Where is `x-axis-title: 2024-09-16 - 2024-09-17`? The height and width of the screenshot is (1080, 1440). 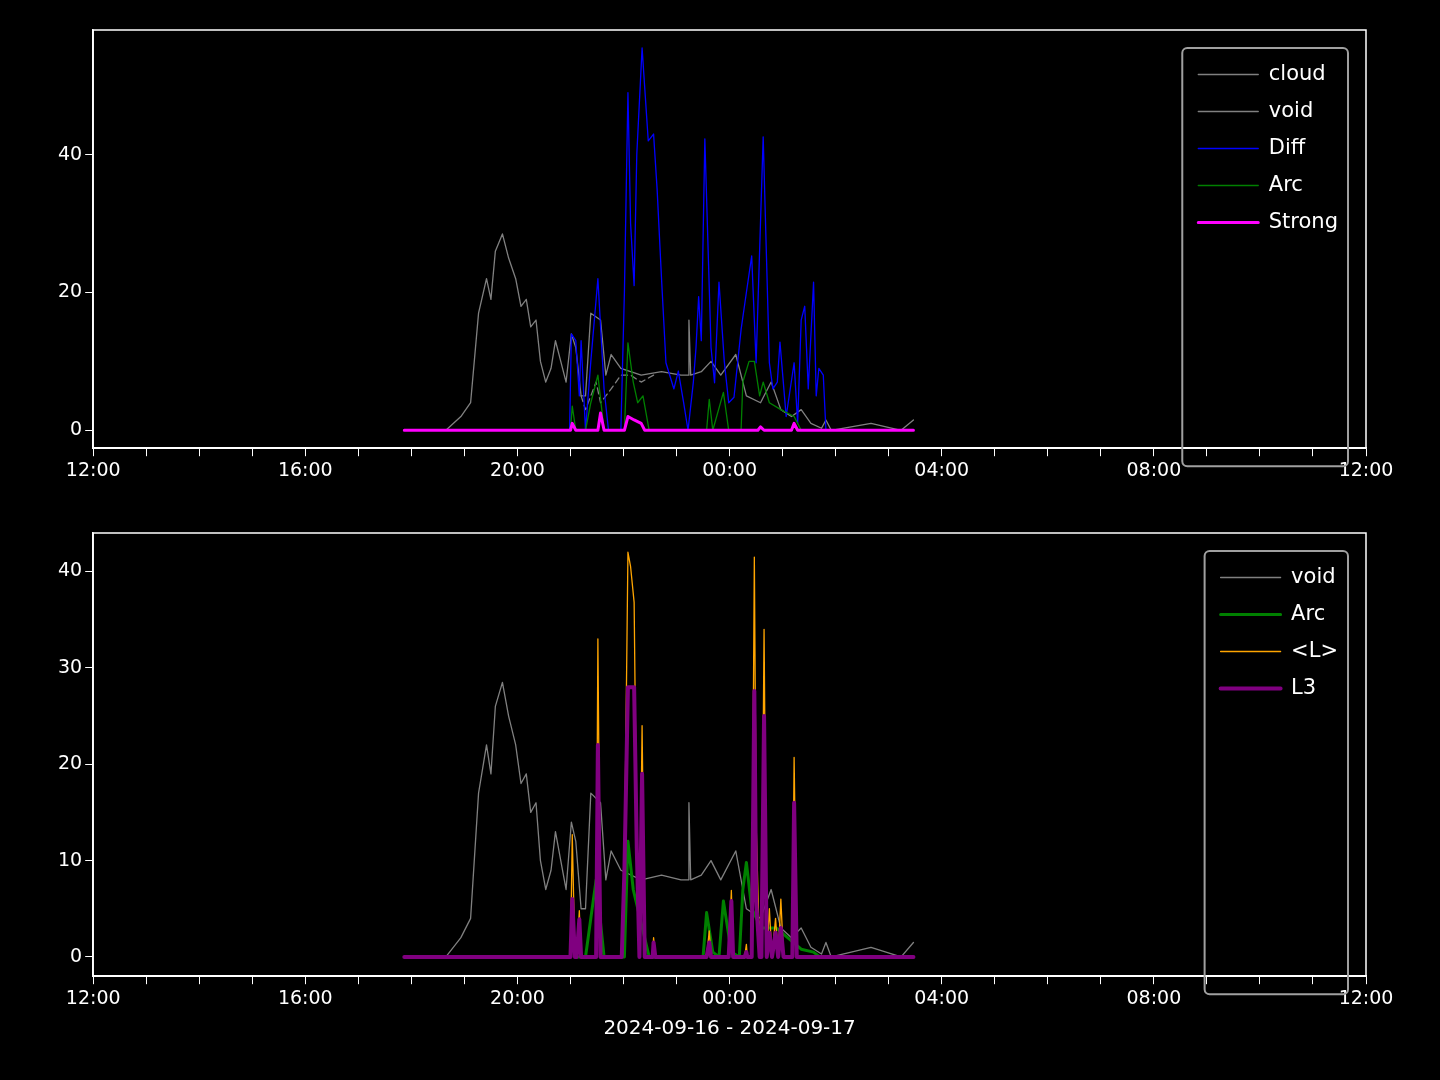
x-axis-title: 2024-09-16 - 2024-09-17 is located at coordinates (729, 1027).